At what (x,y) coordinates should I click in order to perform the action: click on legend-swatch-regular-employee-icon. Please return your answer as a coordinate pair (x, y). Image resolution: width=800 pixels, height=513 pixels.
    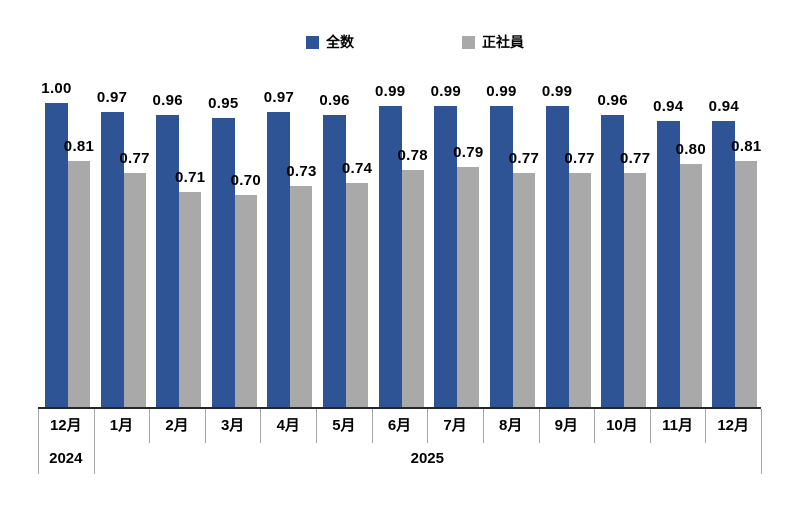
    Looking at the image, I should click on (468, 42).